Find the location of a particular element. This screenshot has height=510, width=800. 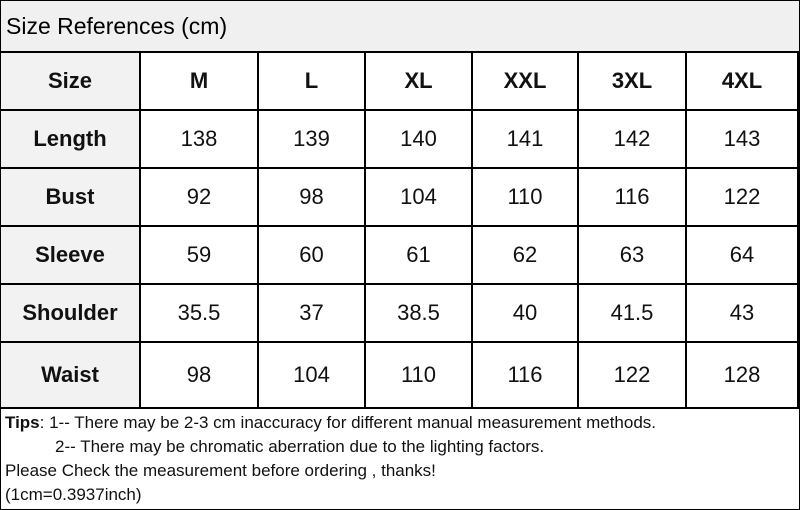

header-cell: 4XL is located at coordinates (743, 82).